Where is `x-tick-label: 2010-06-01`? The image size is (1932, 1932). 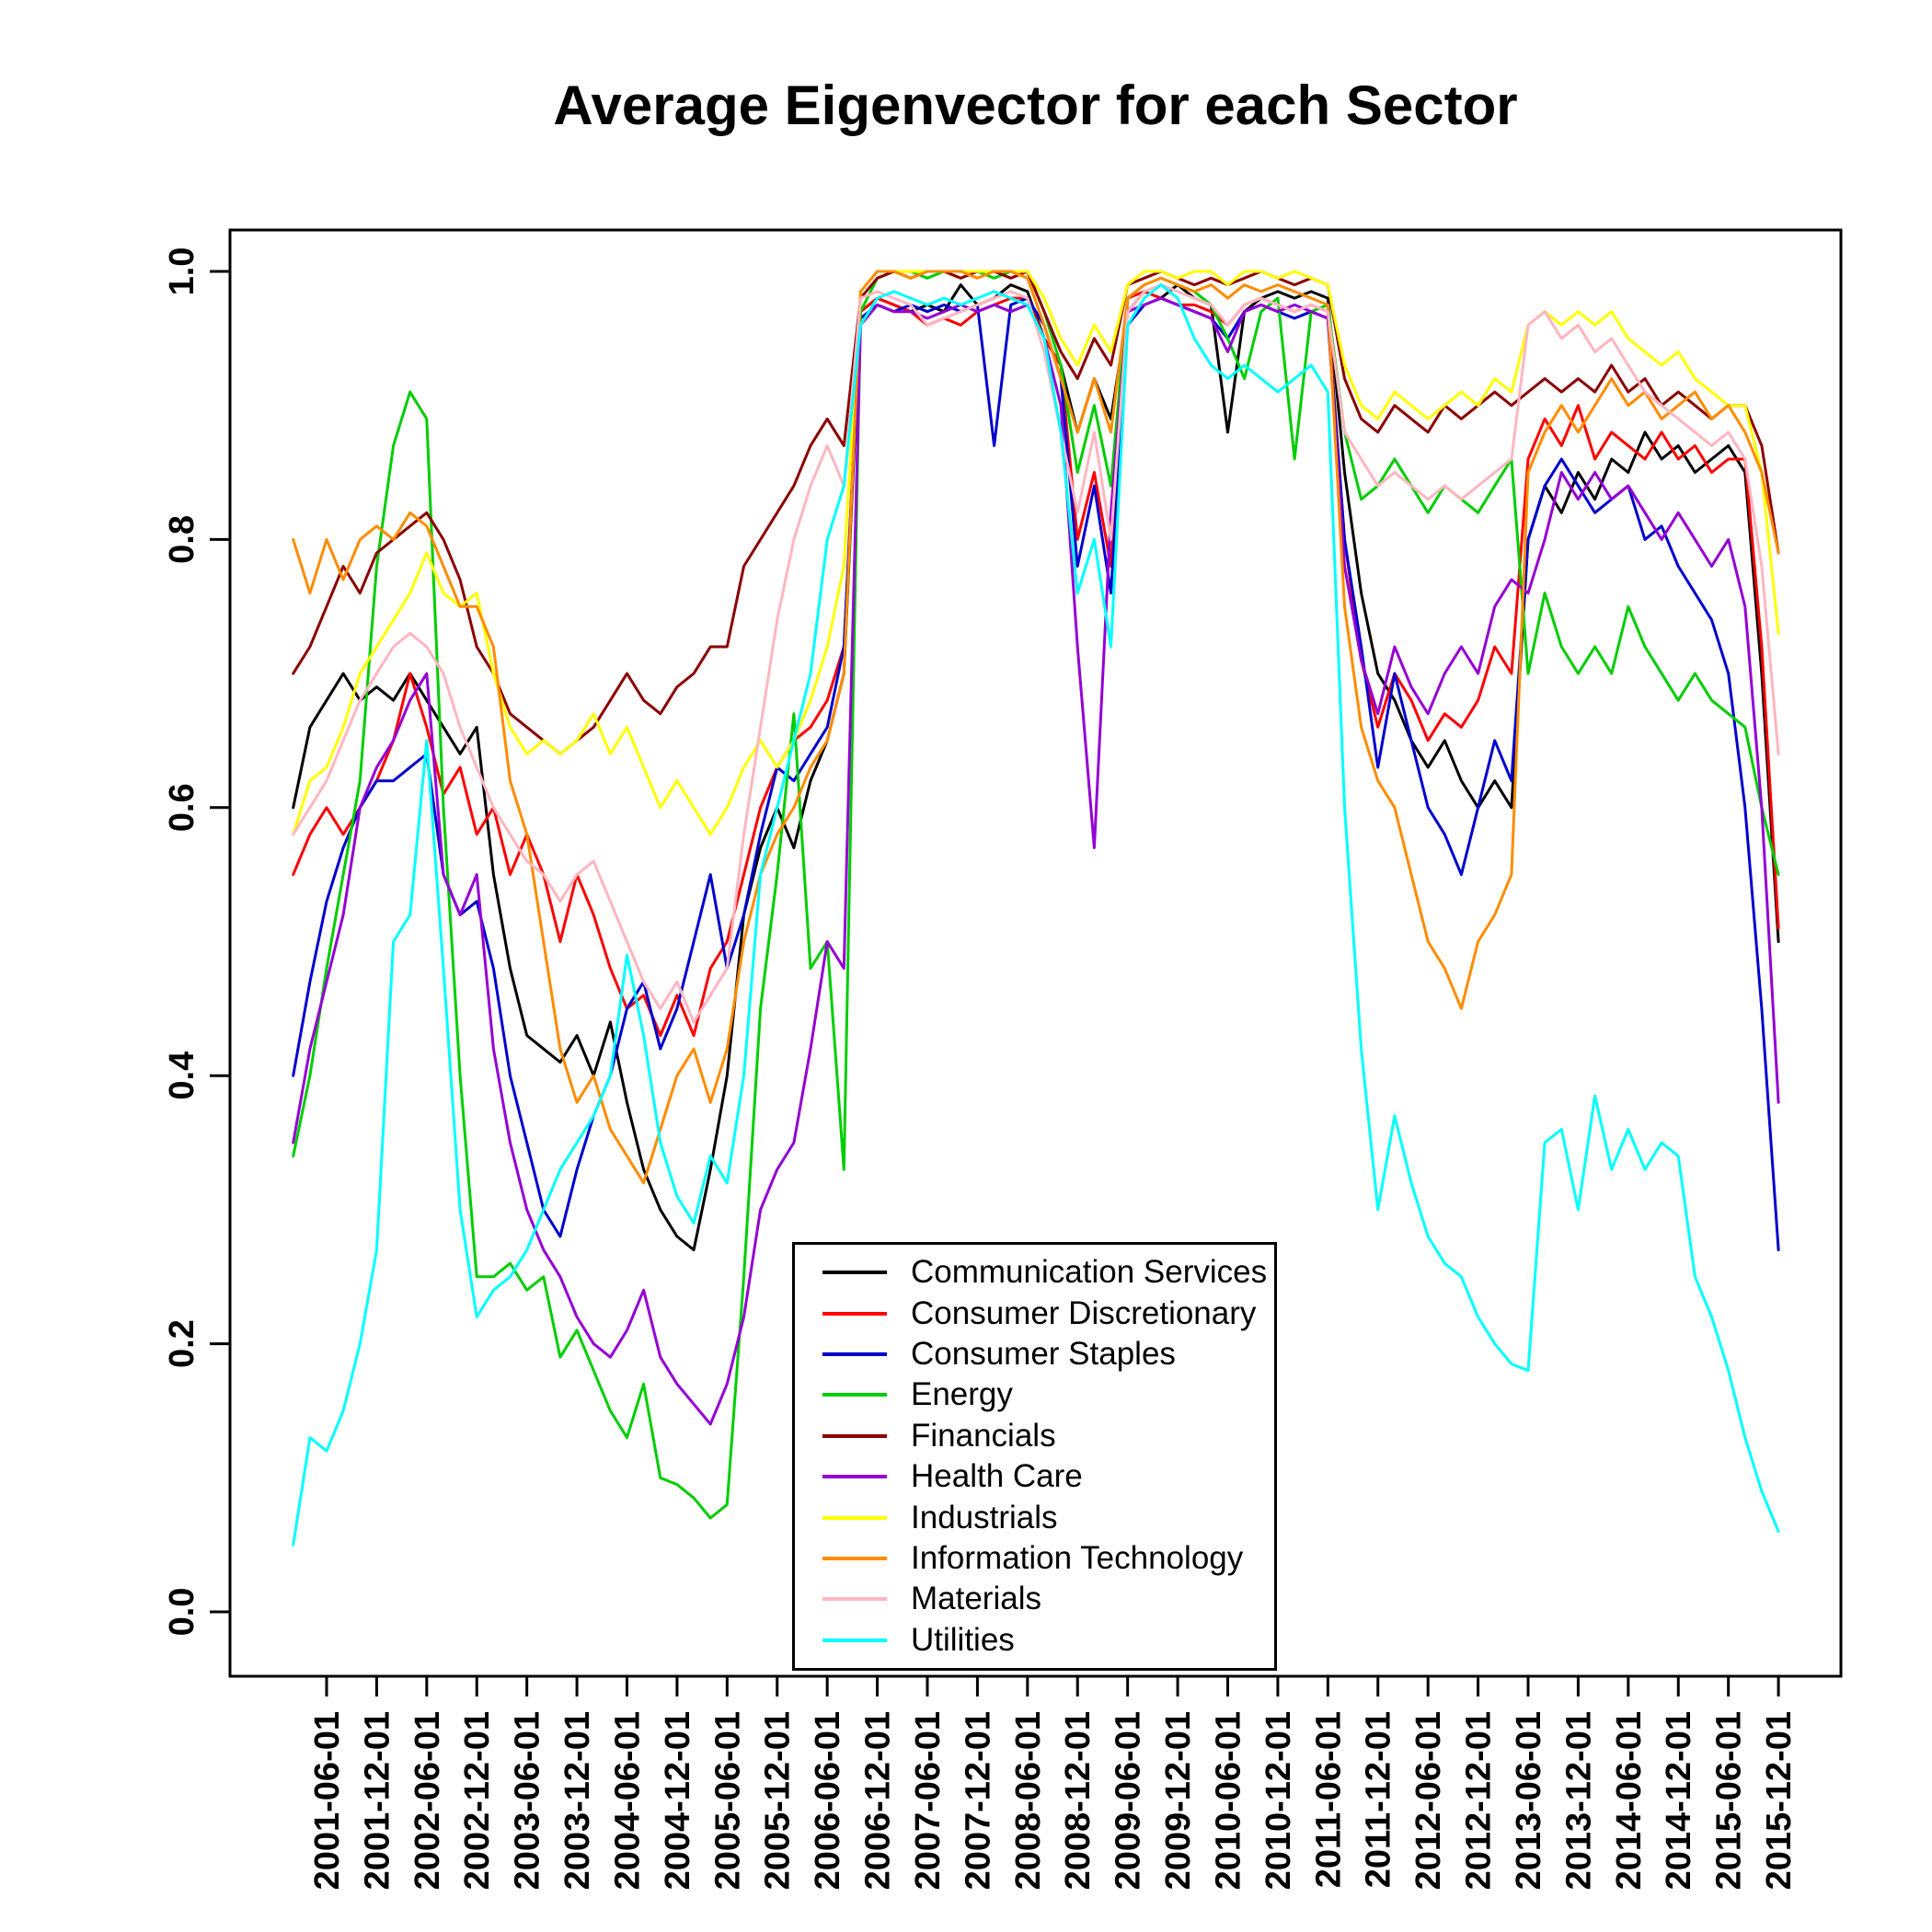
x-tick-label: 2010-06-01 is located at coordinates (1228, 1800).